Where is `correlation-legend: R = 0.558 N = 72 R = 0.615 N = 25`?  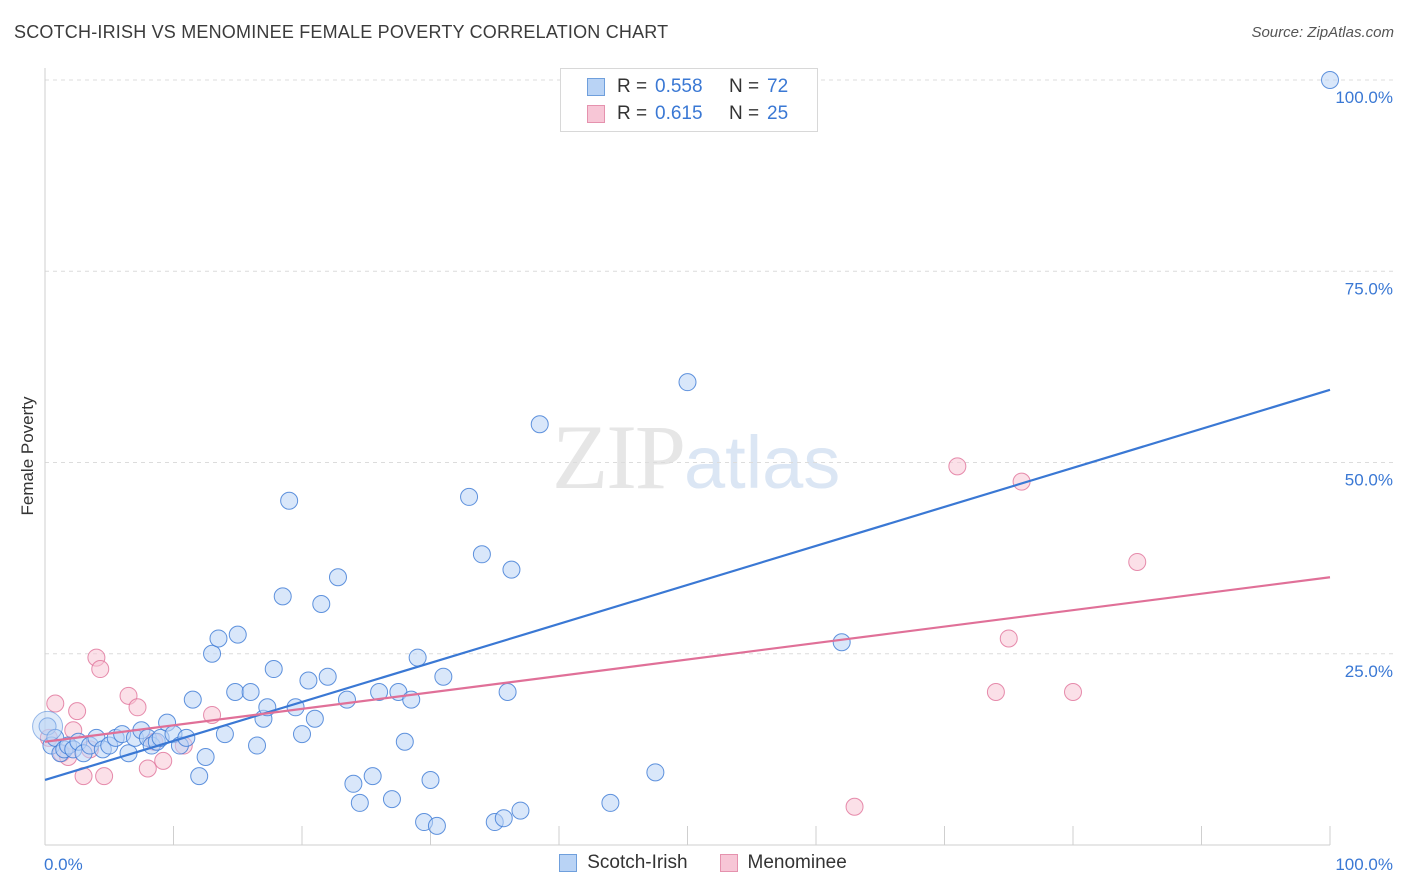 correlation-legend: R = 0.558 N = 72 R = 0.615 N = 25 is located at coordinates (689, 100).